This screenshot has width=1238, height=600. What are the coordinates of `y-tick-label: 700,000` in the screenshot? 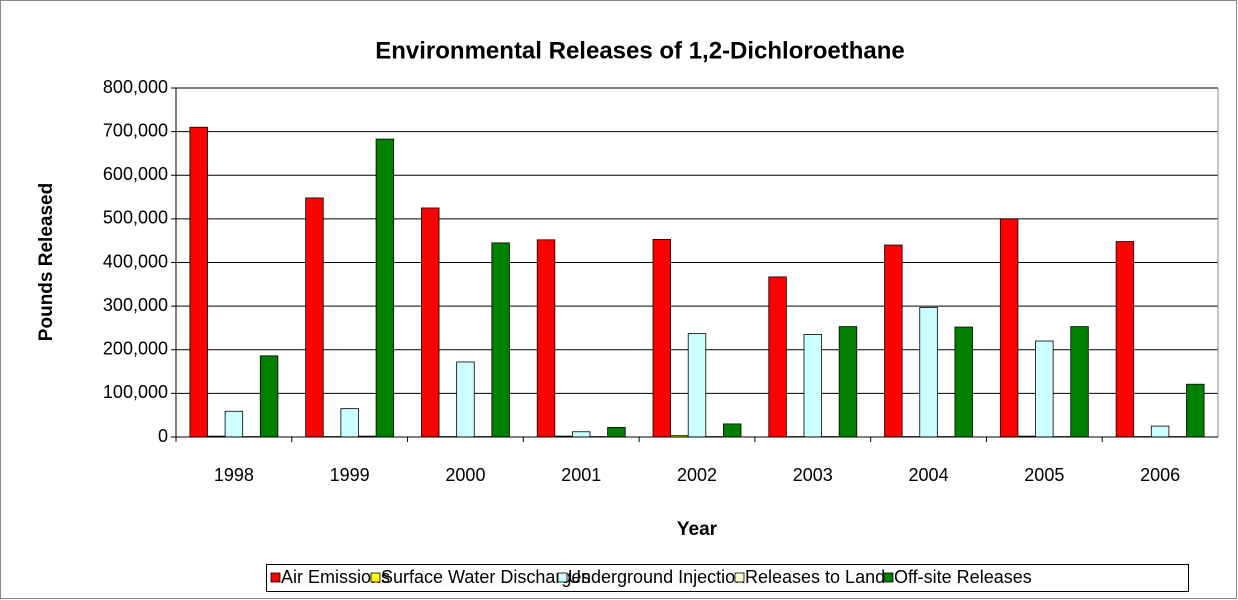 It's located at (135, 130).